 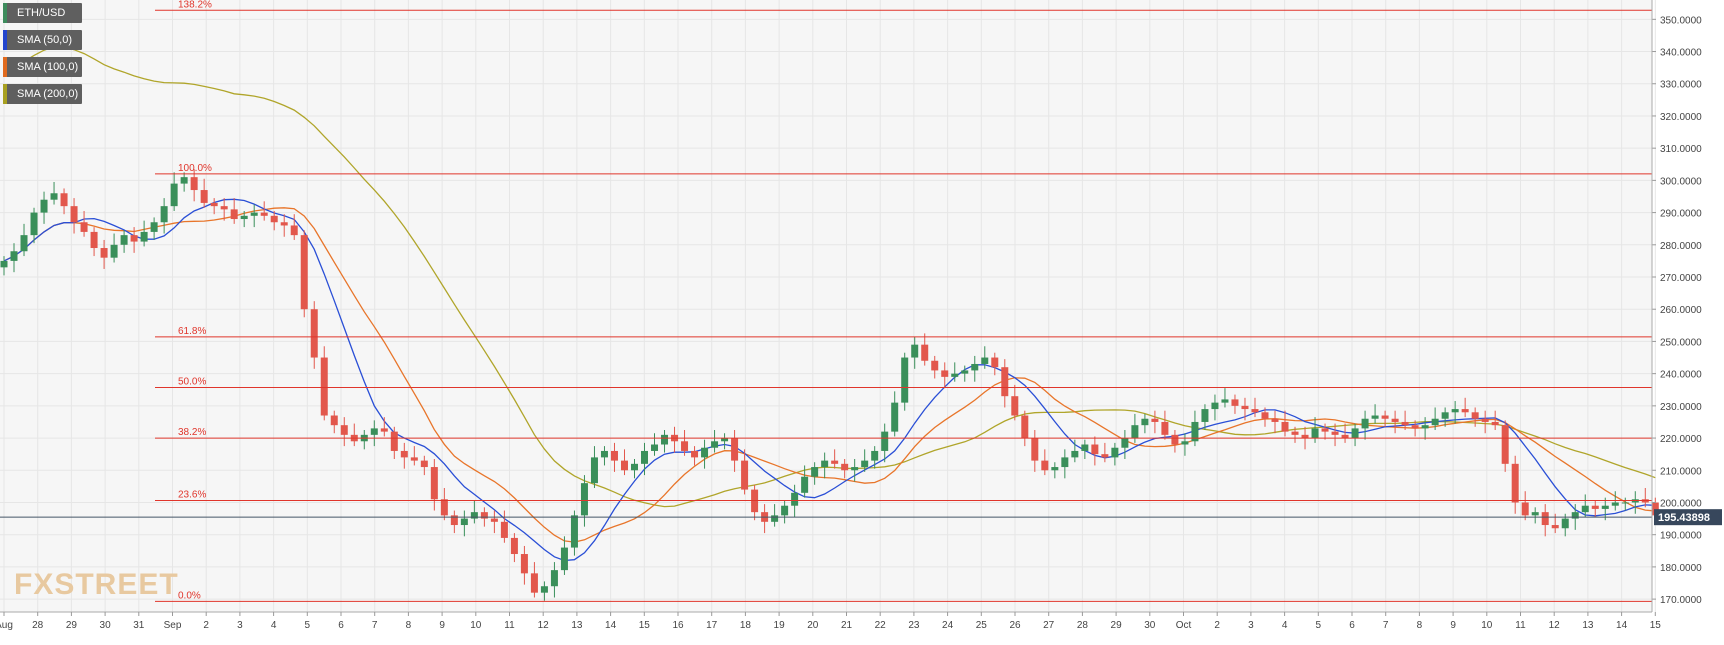 What do you see at coordinates (42, 94) in the screenshot?
I see `legend-item-sma200: SMA (200,0)` at bounding box center [42, 94].